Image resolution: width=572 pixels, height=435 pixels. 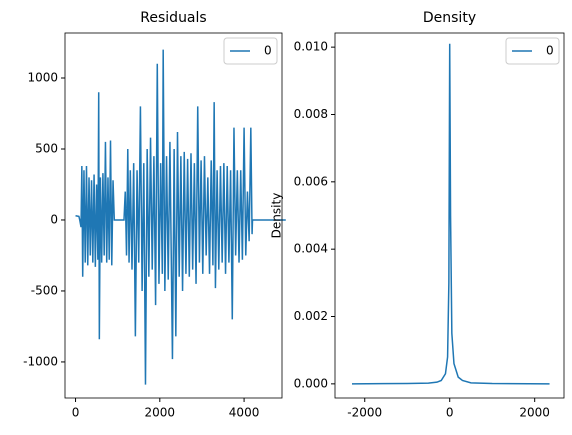 What do you see at coordinates (244, 413) in the screenshot?
I see `x-tick-label: 4000` at bounding box center [244, 413].